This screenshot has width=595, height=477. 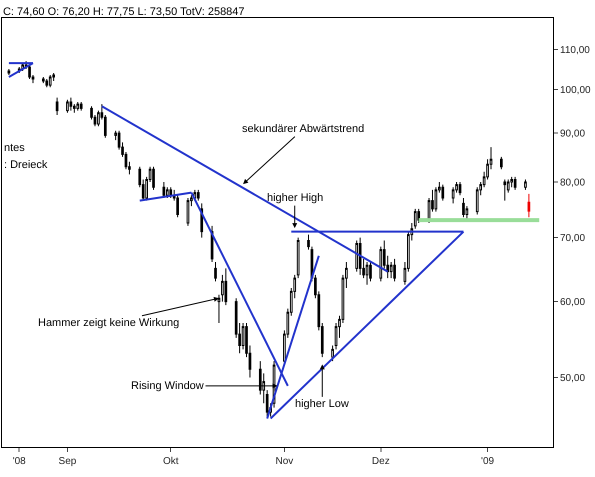 What do you see at coordinates (573, 378) in the screenshot?
I see `y-tick-label: 50,00` at bounding box center [573, 378].